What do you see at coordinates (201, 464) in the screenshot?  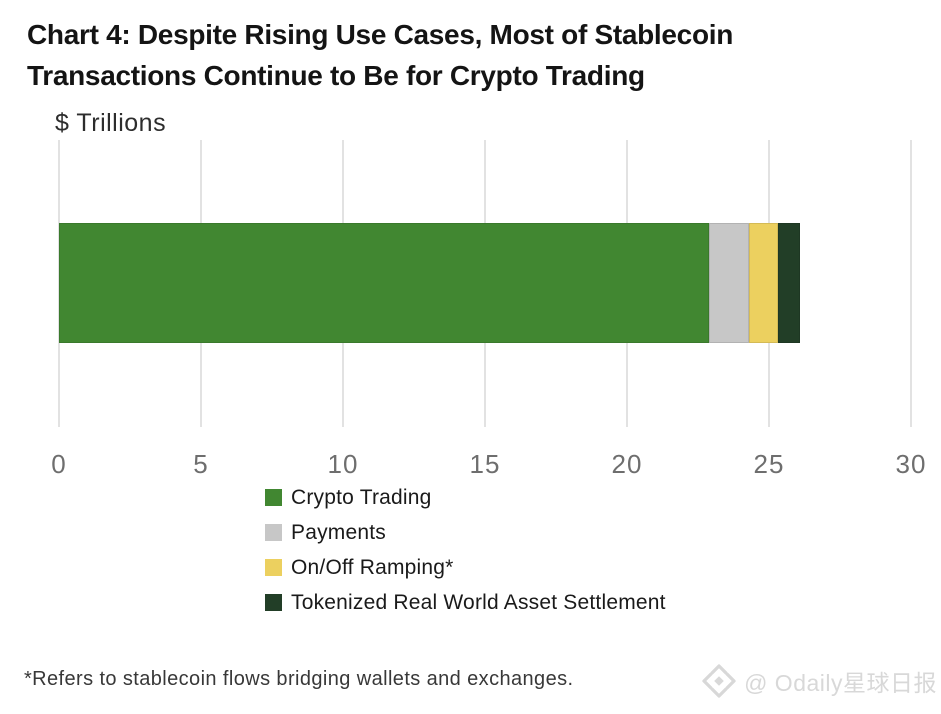 I see `x-tick-label: 5` at bounding box center [201, 464].